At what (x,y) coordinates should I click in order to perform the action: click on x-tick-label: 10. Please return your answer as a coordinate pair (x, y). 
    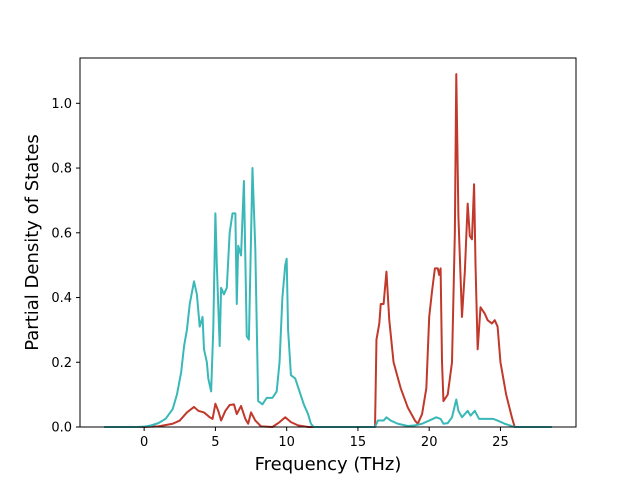
    Looking at the image, I should click on (286, 442).